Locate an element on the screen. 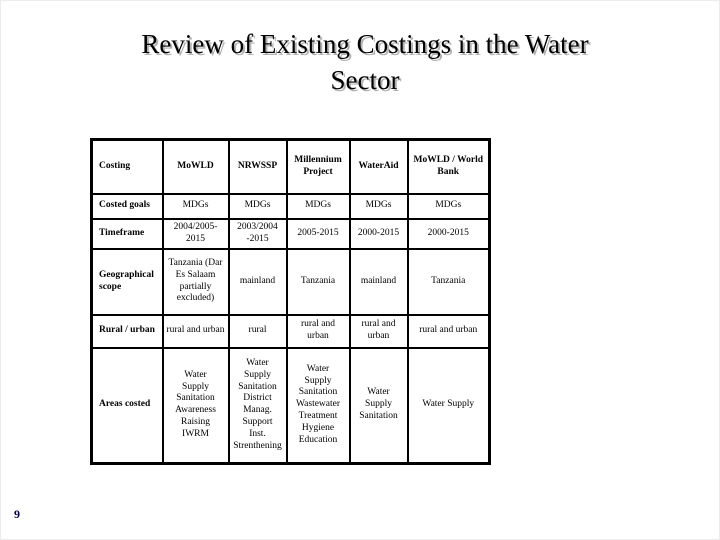 The image size is (720, 540). table-cell: Water Supply Sanitation is located at coordinates (378, 405).